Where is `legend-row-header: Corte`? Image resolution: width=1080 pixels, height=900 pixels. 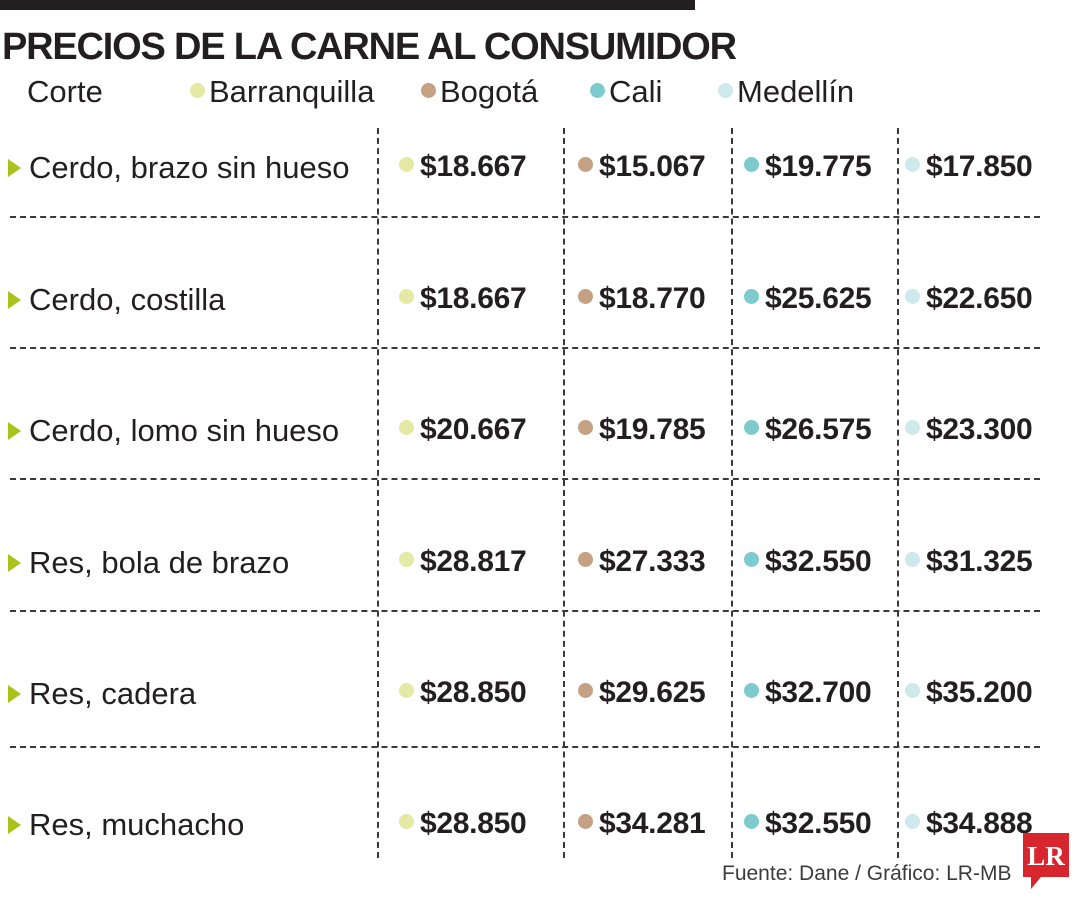
legend-row-header: Corte is located at coordinates (65, 91).